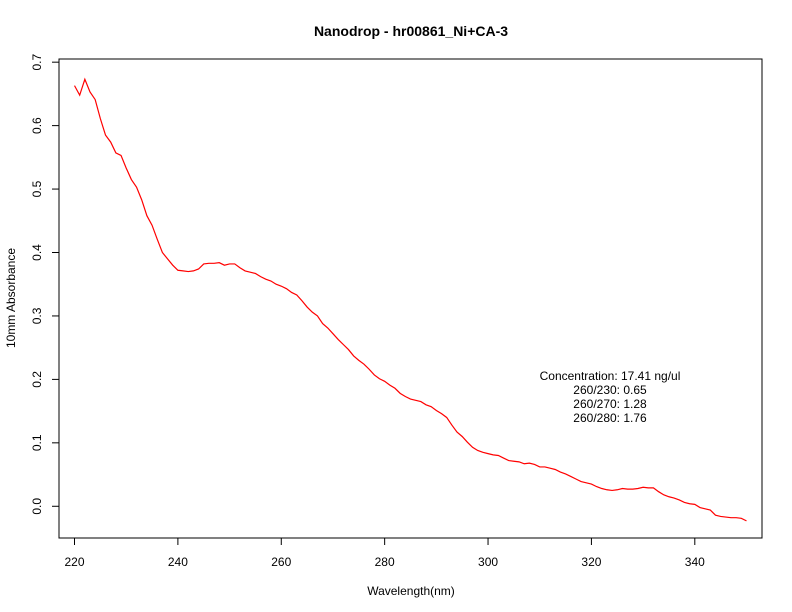  Describe the element at coordinates (44, 284) in the screenshot. I see `y-axis: 0.0 0.1 0.2 0.3 0.4 0.5 0.6 0.7` at that location.